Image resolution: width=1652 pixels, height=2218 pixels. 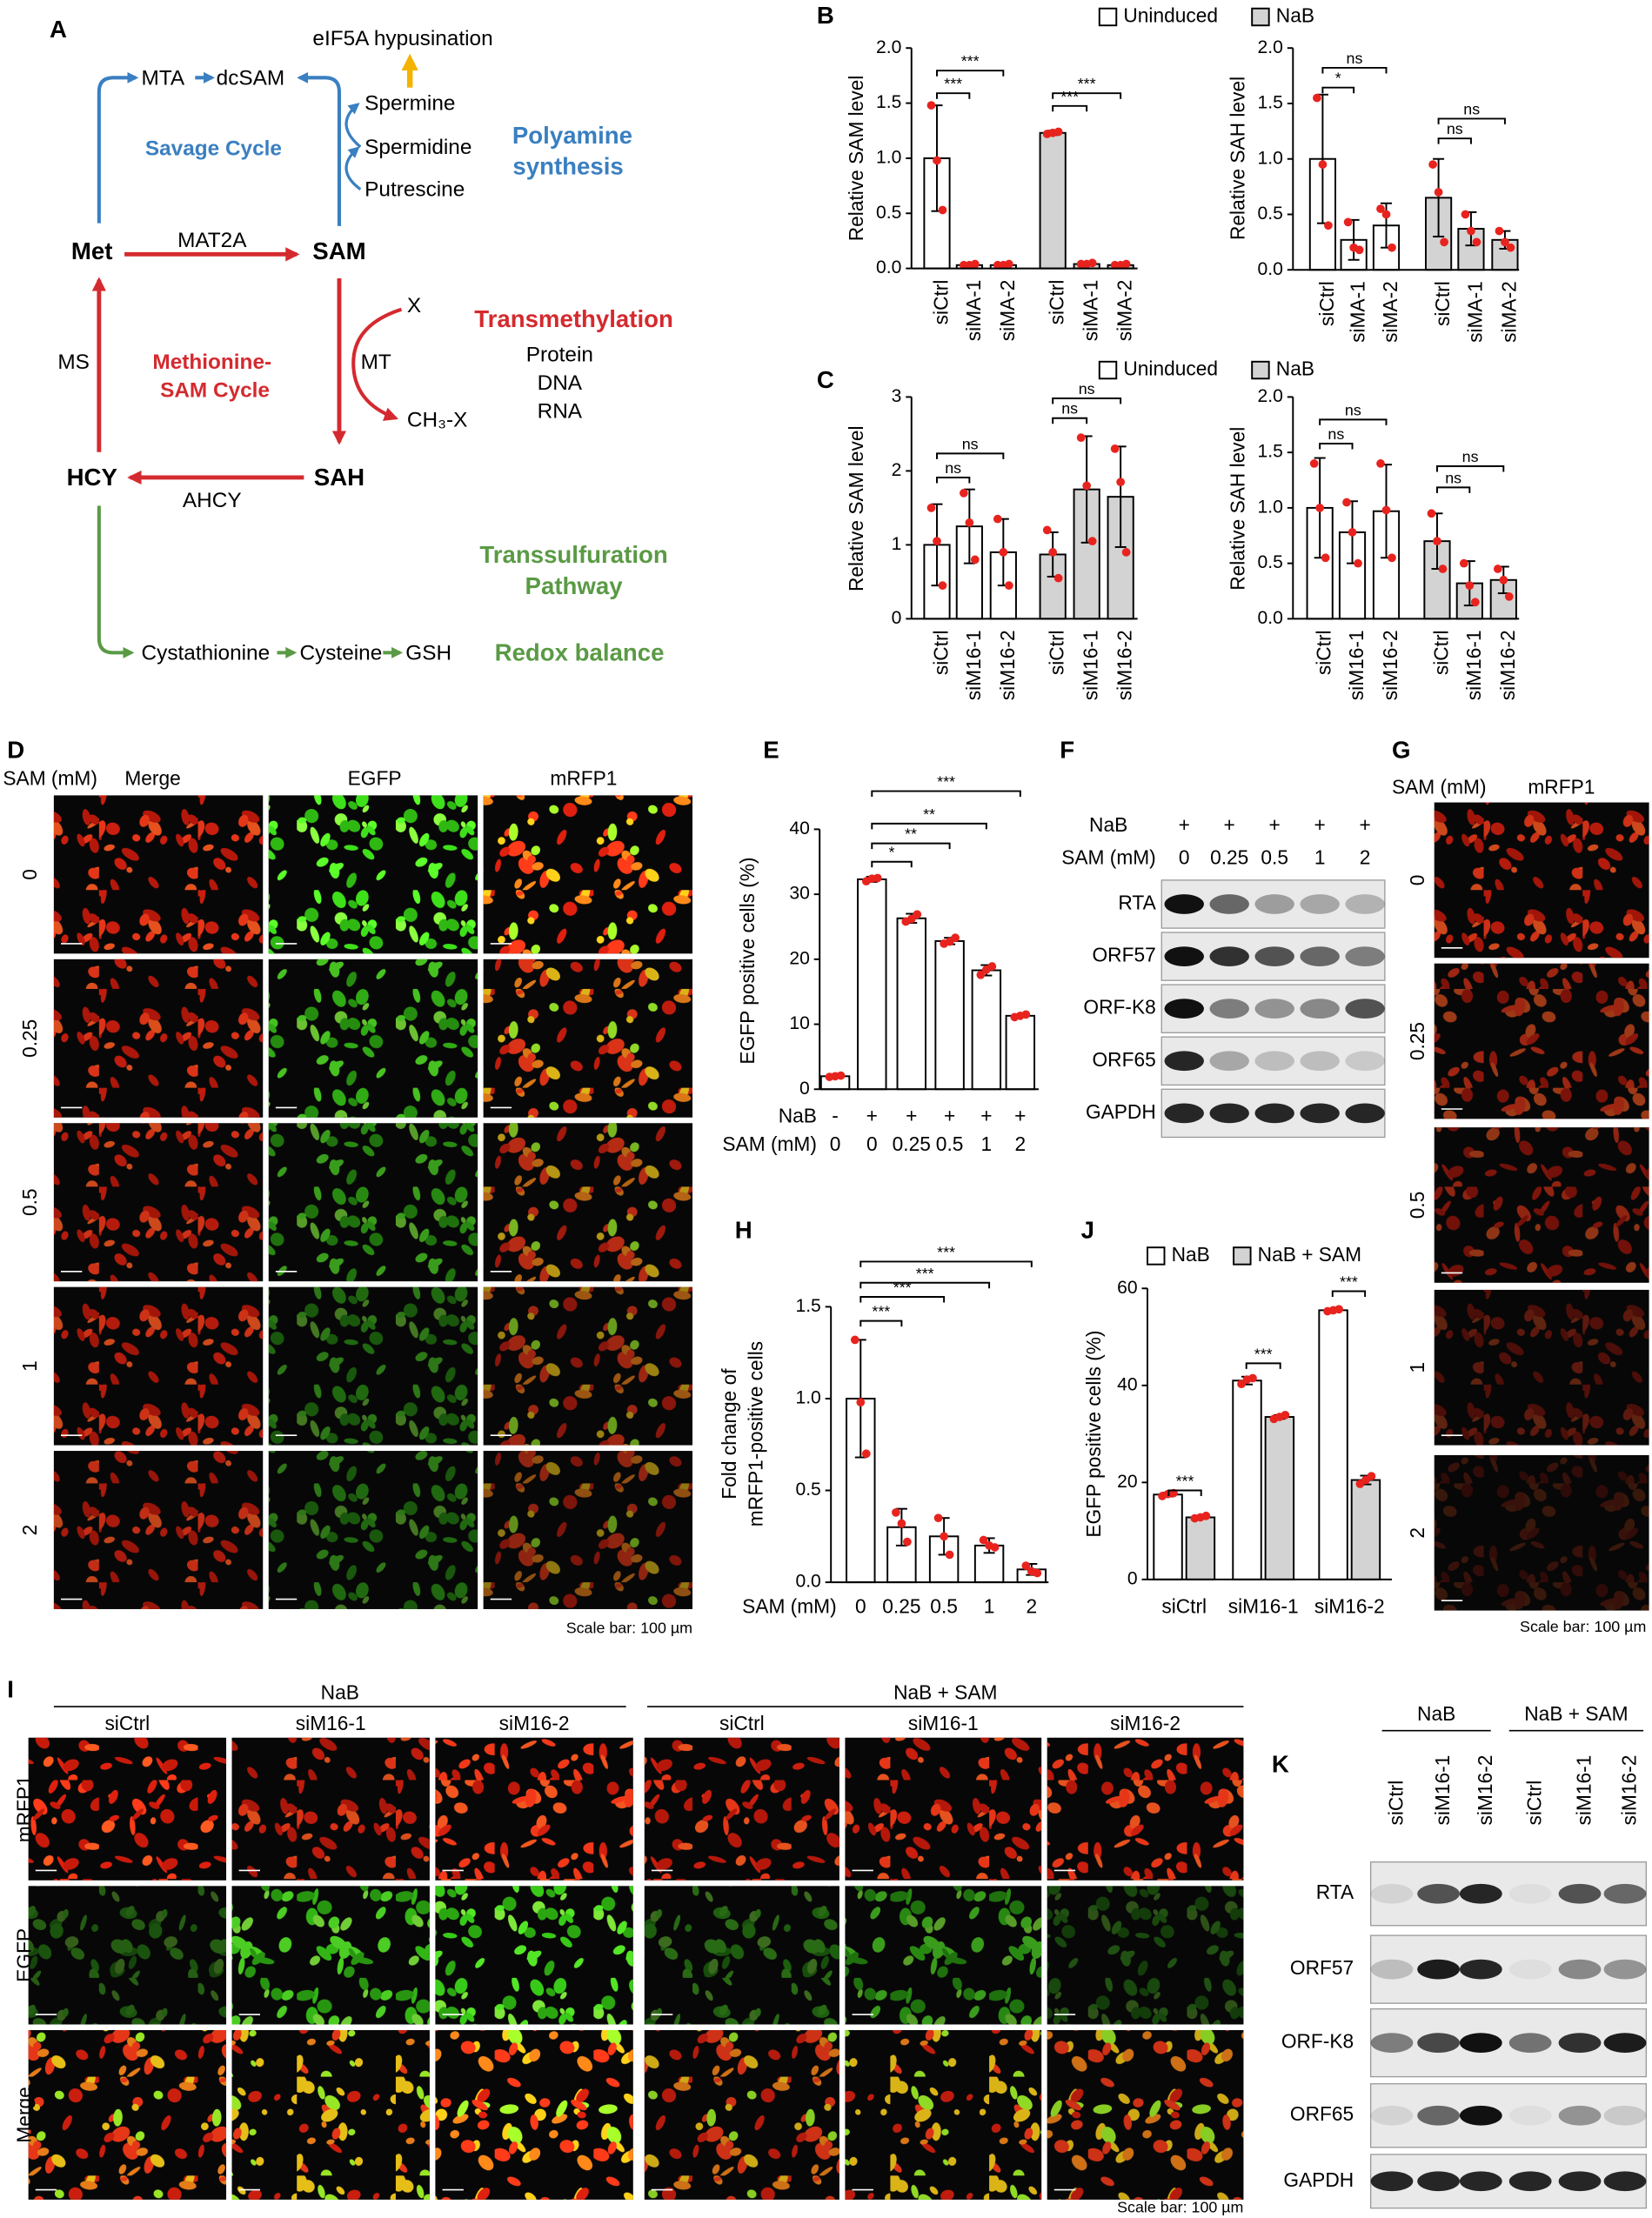 What do you see at coordinates (340, 653) in the screenshot?
I see `diagram-text: Cysteine` at bounding box center [340, 653].